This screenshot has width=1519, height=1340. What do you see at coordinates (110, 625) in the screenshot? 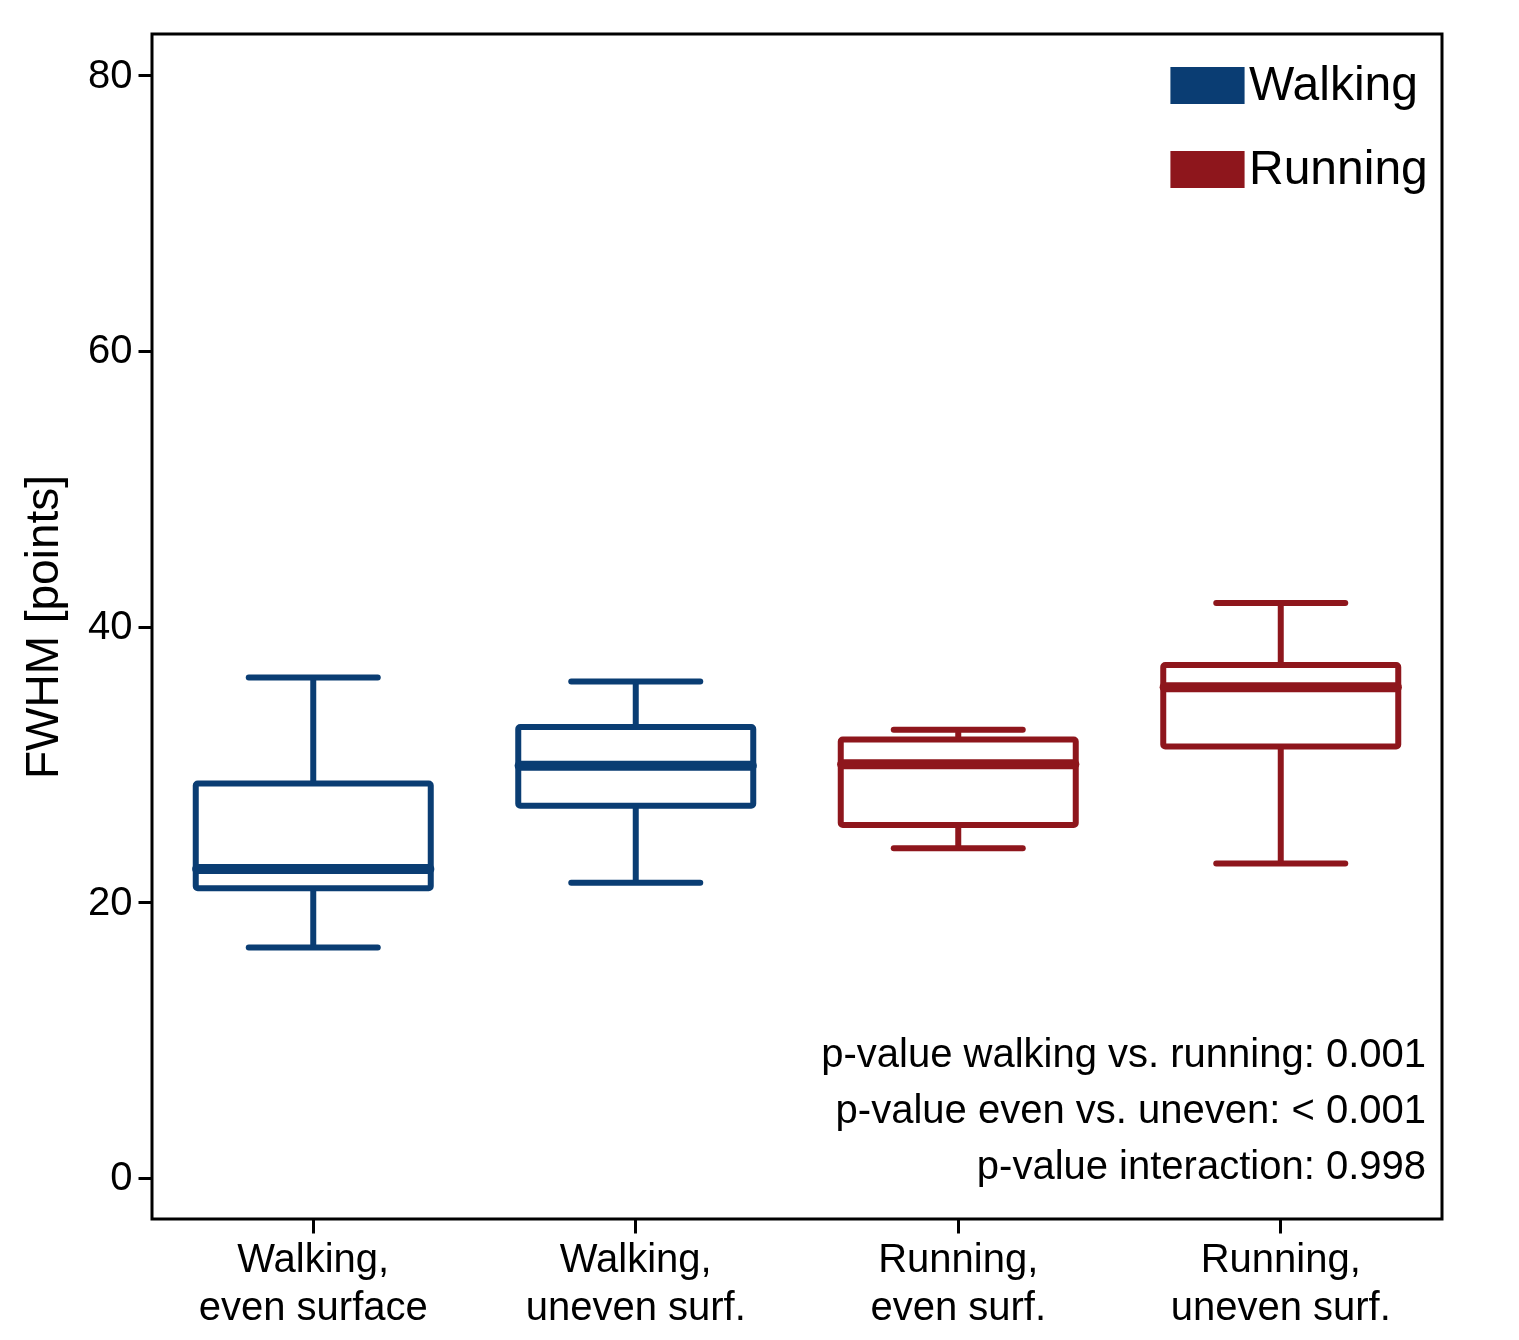
I see `y-tick-label: 40` at bounding box center [110, 625].